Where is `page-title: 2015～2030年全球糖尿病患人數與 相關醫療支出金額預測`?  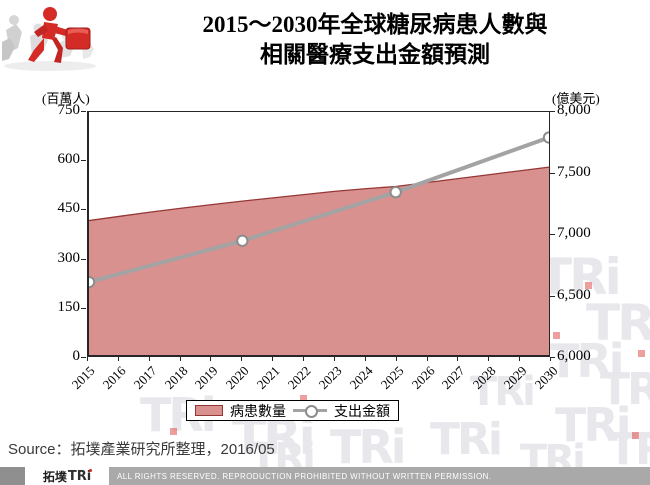 page-title: 2015～2030年全球糖尿病患人數與 相關醫療支出金額預測 is located at coordinates (375, 40).